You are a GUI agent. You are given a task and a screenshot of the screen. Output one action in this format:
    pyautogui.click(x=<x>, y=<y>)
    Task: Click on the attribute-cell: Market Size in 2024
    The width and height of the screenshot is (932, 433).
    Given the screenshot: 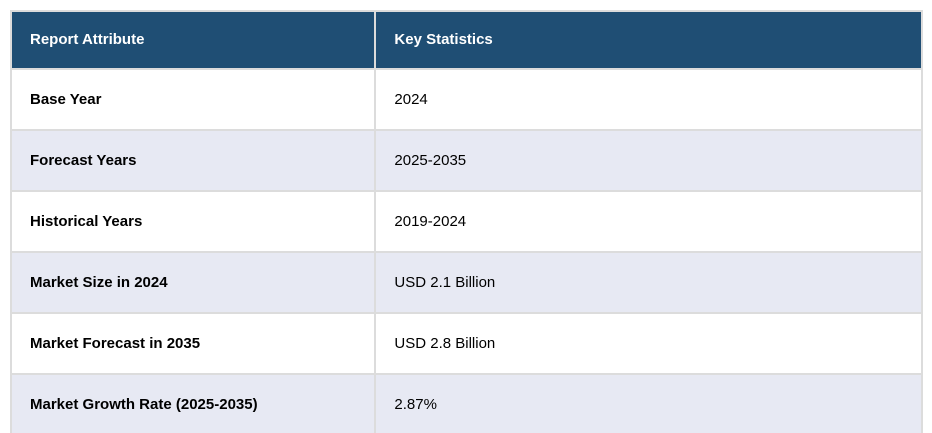 What is the action you would take?
    pyautogui.click(x=193, y=282)
    